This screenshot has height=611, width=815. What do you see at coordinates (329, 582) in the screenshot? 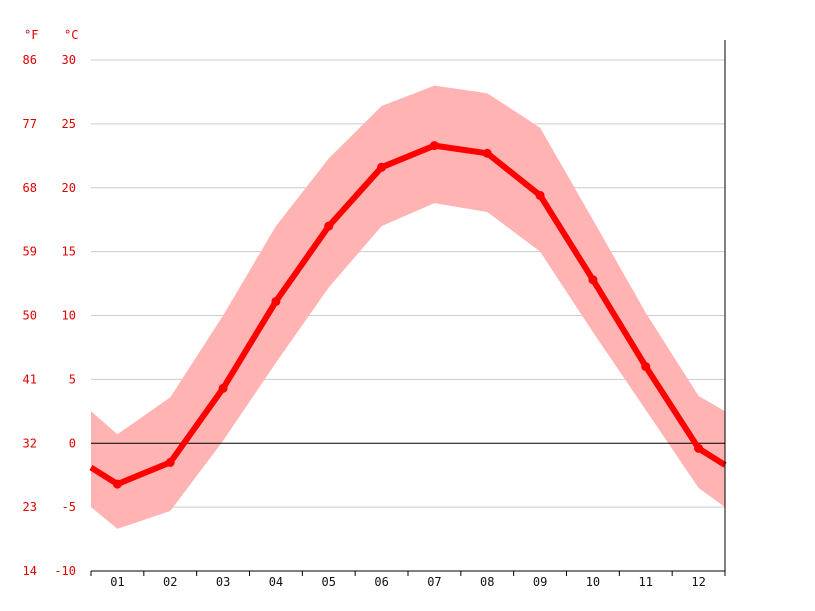
I see `x-tick-label: 05` at bounding box center [329, 582].